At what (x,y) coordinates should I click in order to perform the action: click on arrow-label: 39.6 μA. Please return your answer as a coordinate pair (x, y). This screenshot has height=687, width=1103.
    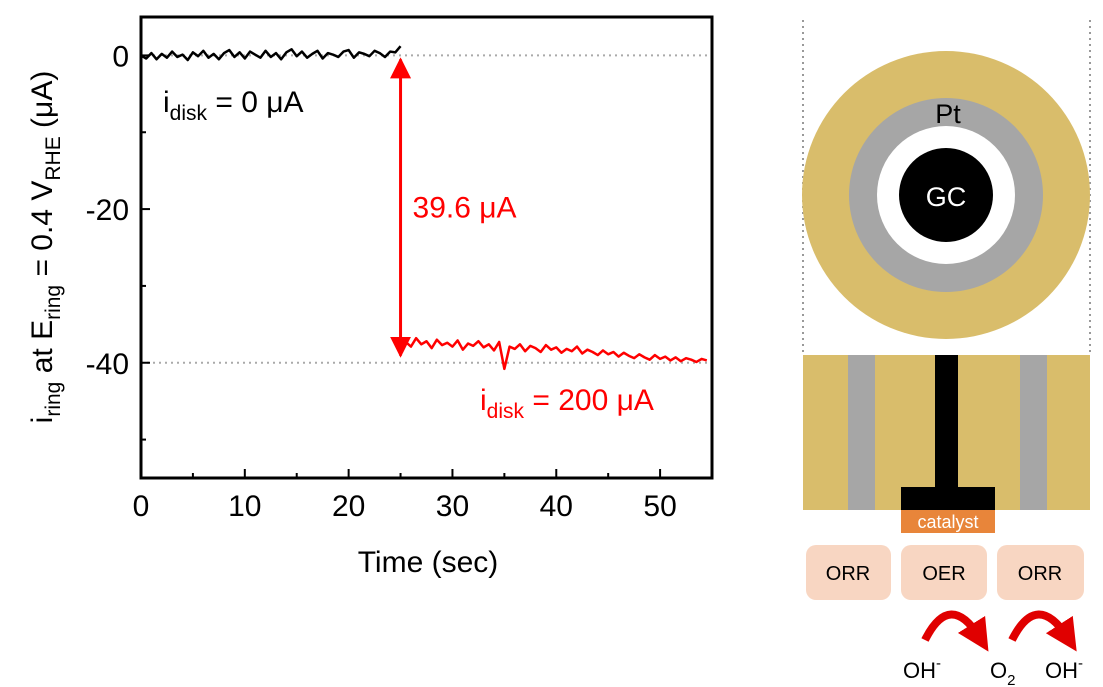
    Looking at the image, I should click on (465, 208).